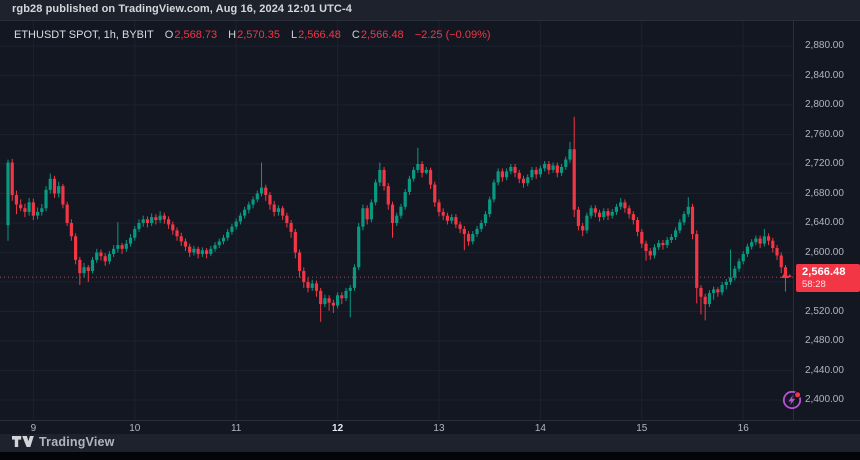 The image size is (860, 460). Describe the element at coordinates (824, 134) in the screenshot. I see `price-axis-label: 2,760.00` at that location.